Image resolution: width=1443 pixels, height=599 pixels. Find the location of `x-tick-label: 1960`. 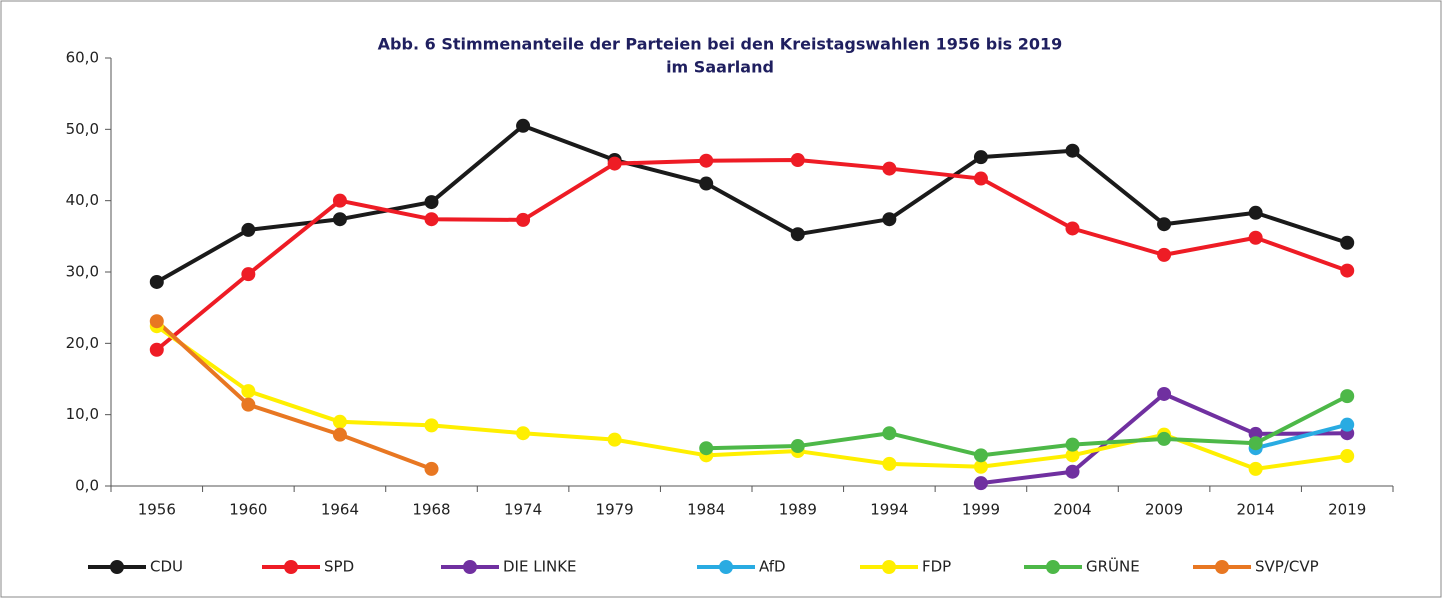

x-tick-label: 1960 is located at coordinates (248, 510).